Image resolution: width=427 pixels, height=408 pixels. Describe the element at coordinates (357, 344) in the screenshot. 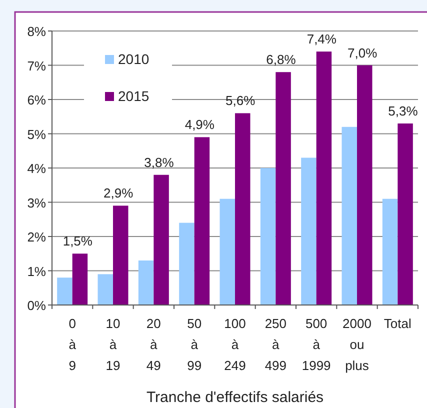

I see `x-tick-label: 2000 ou plus` at that location.